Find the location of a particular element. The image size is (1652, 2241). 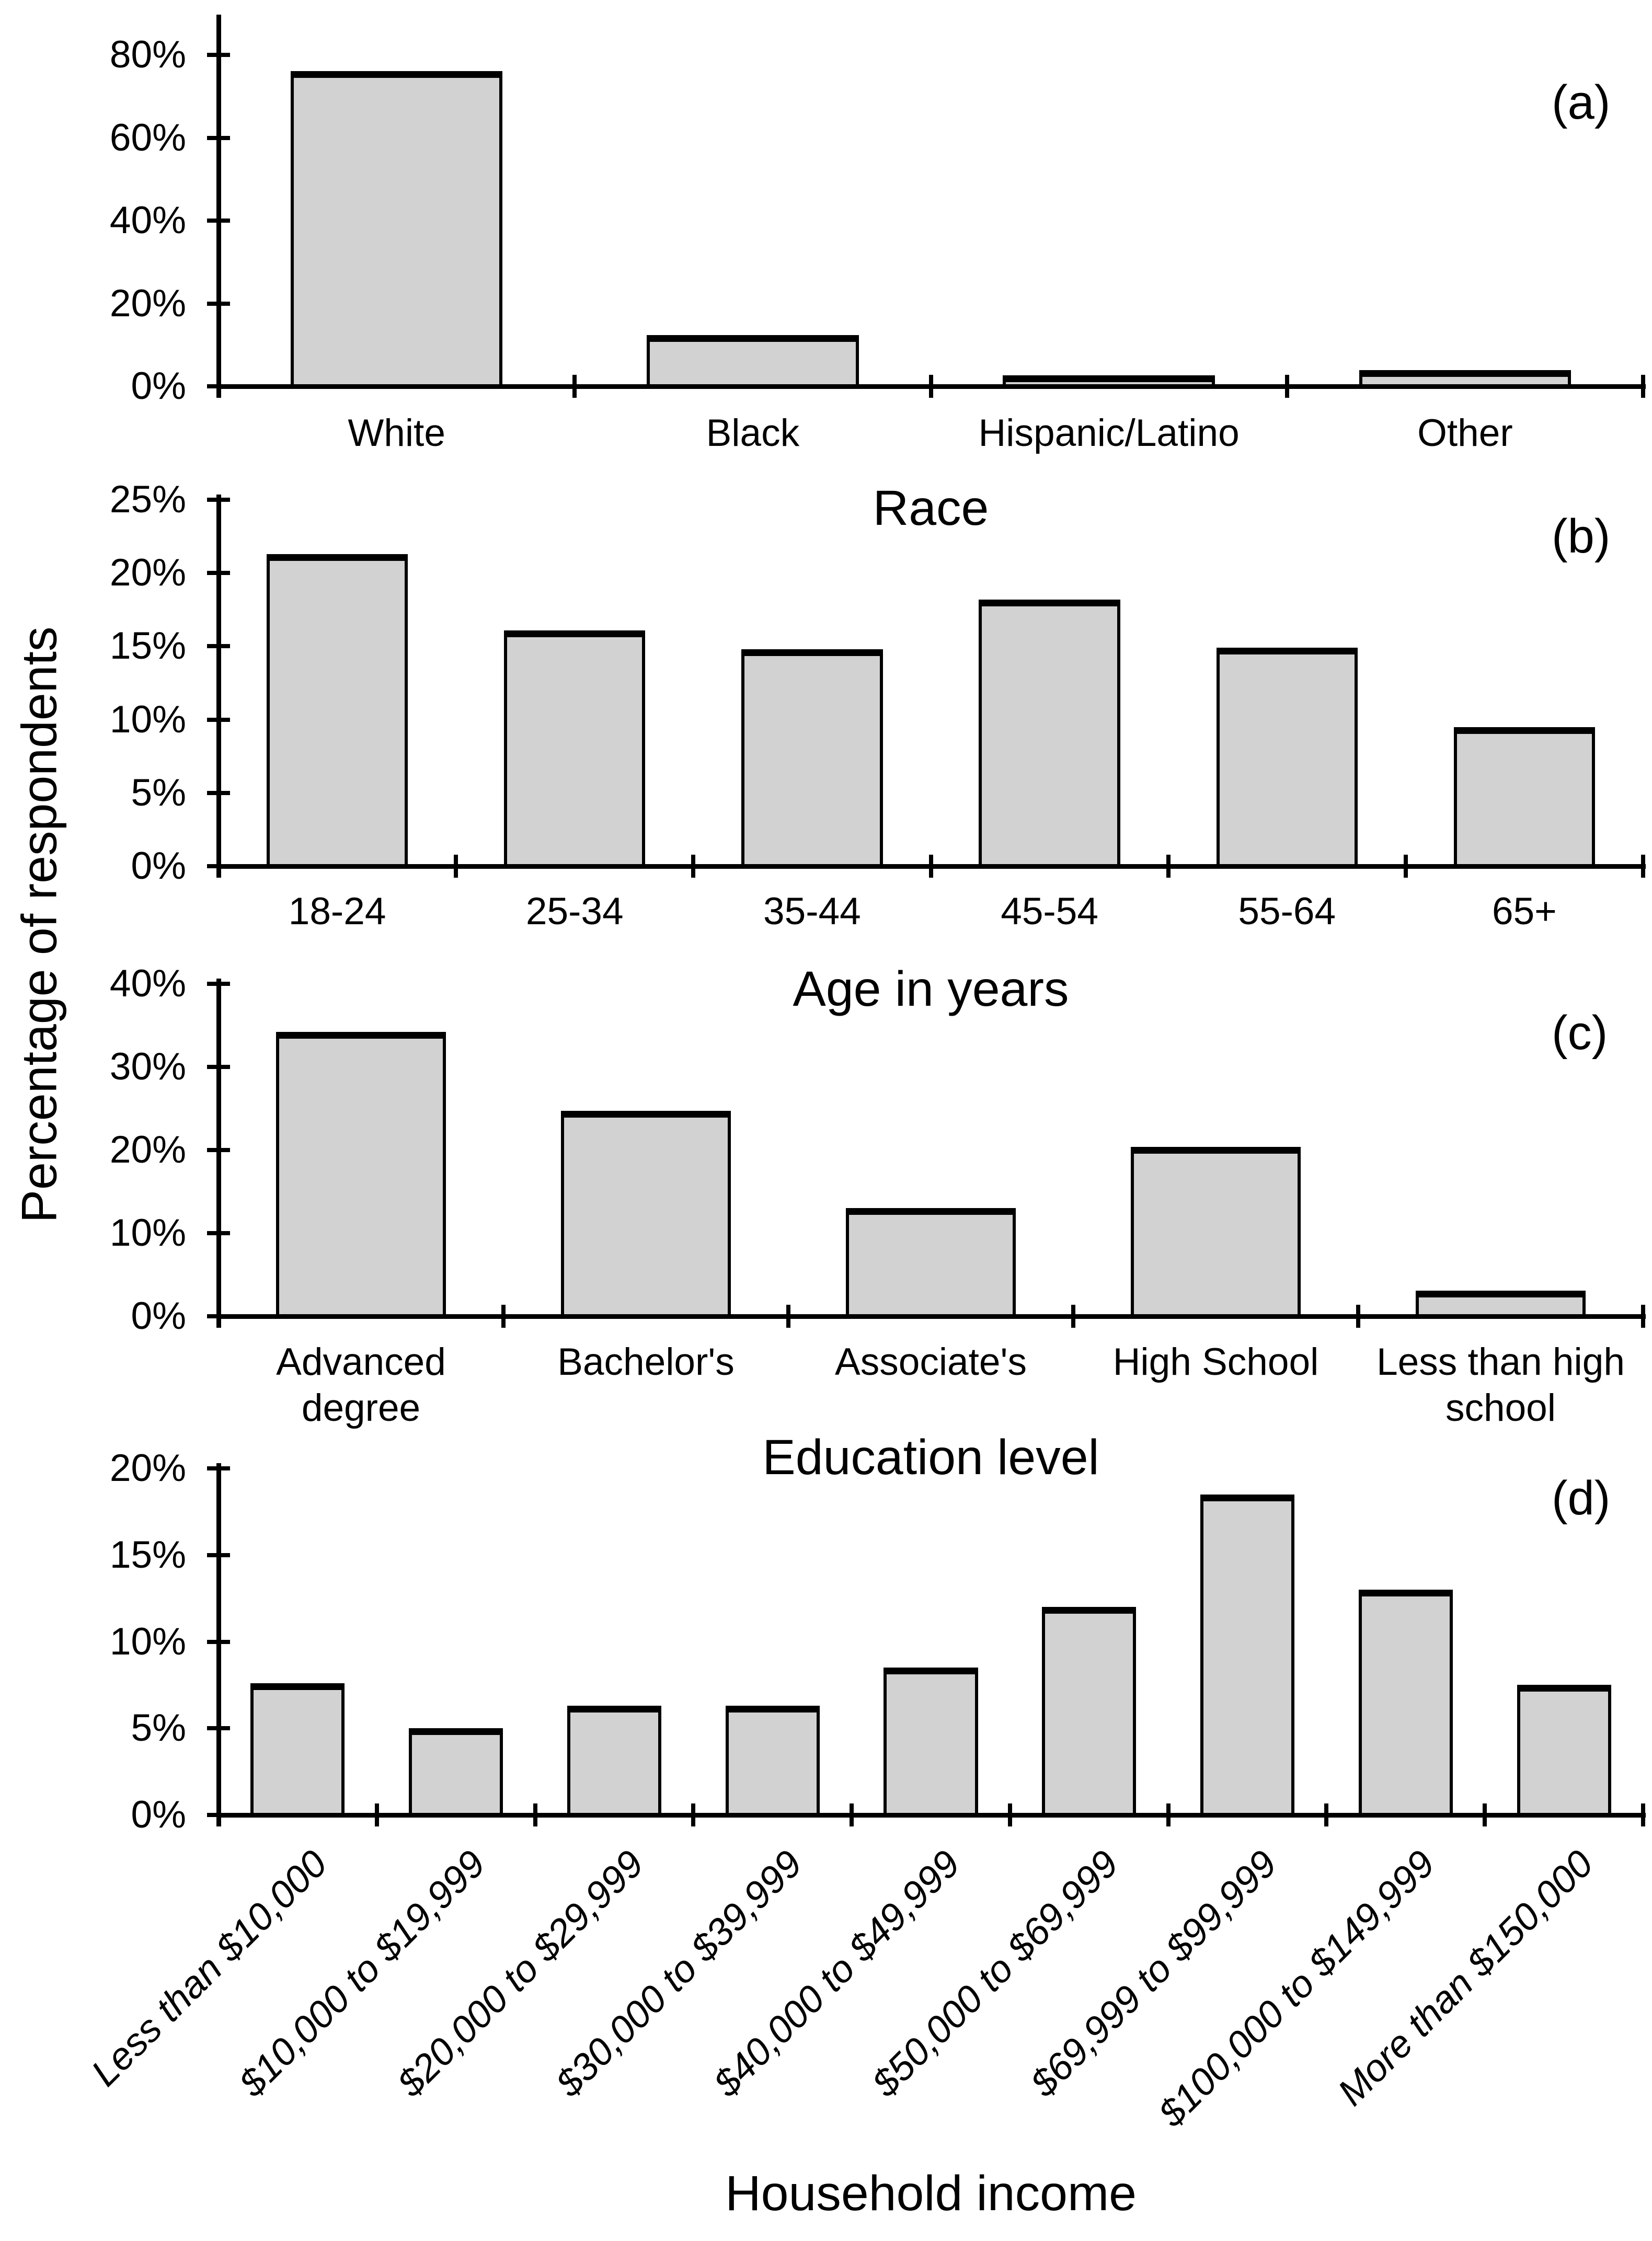

category-label: White is located at coordinates (396, 433).